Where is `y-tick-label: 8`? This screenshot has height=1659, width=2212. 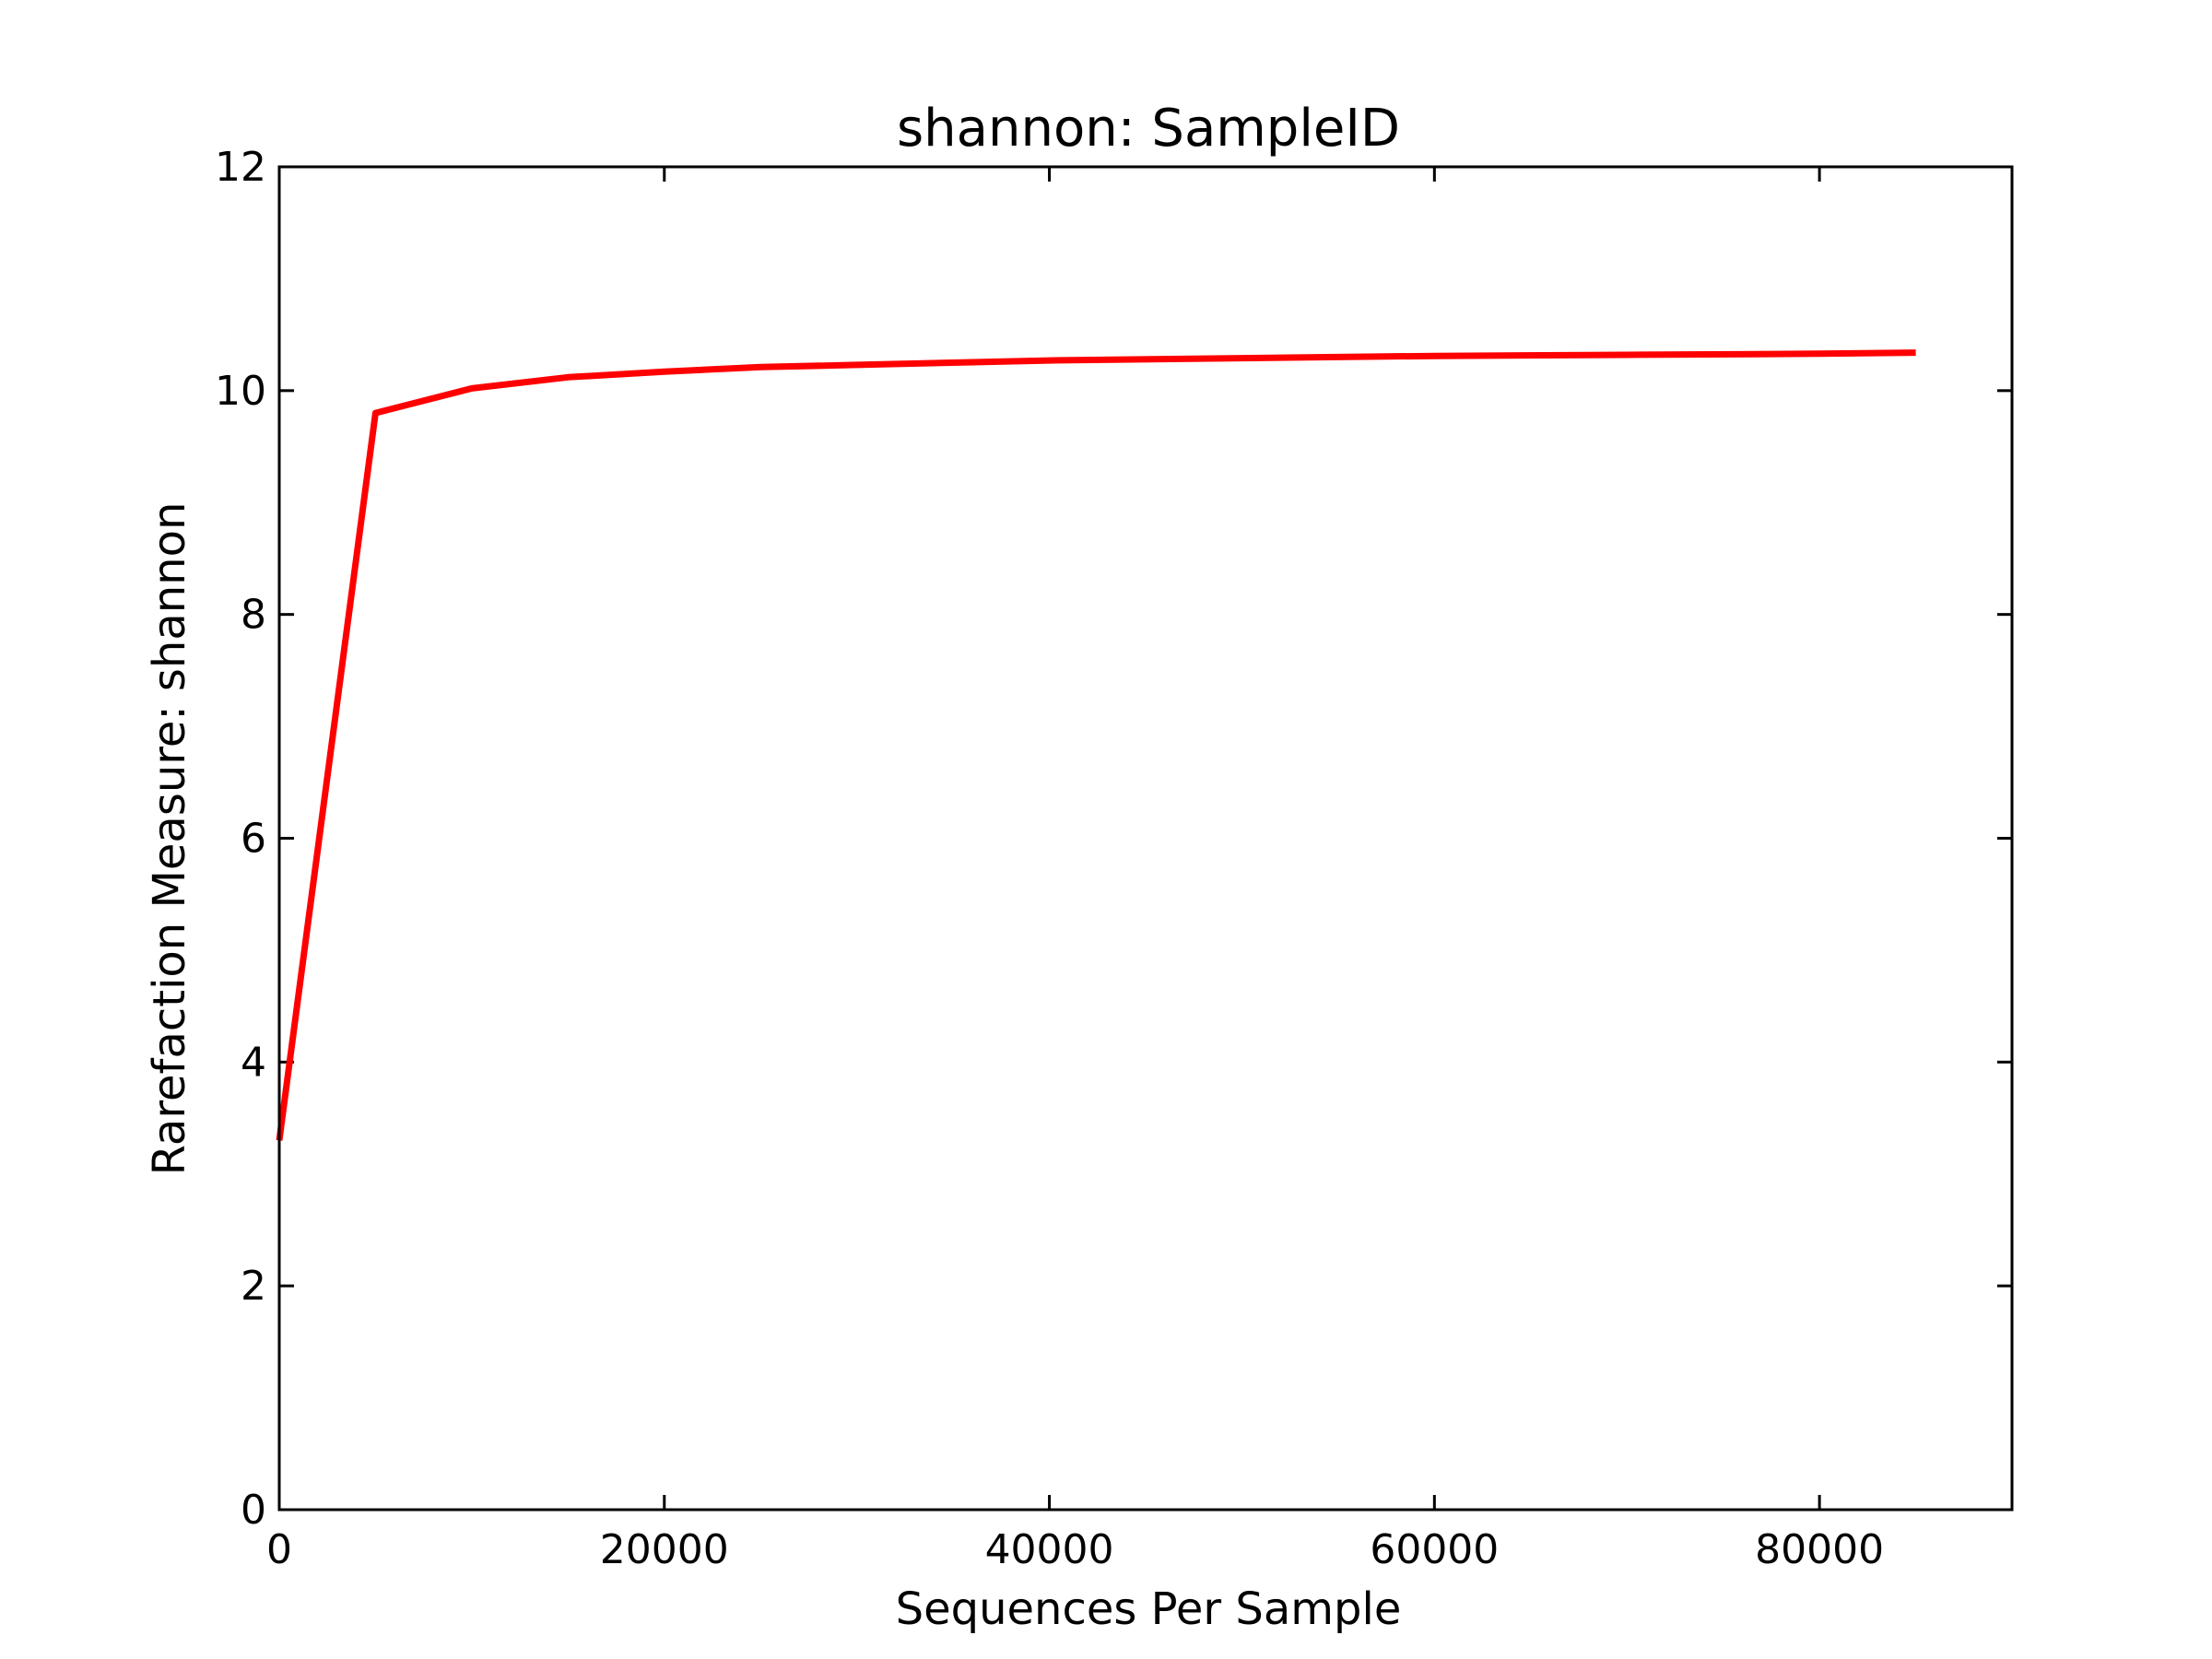
y-tick-label: 8 is located at coordinates (253, 615).